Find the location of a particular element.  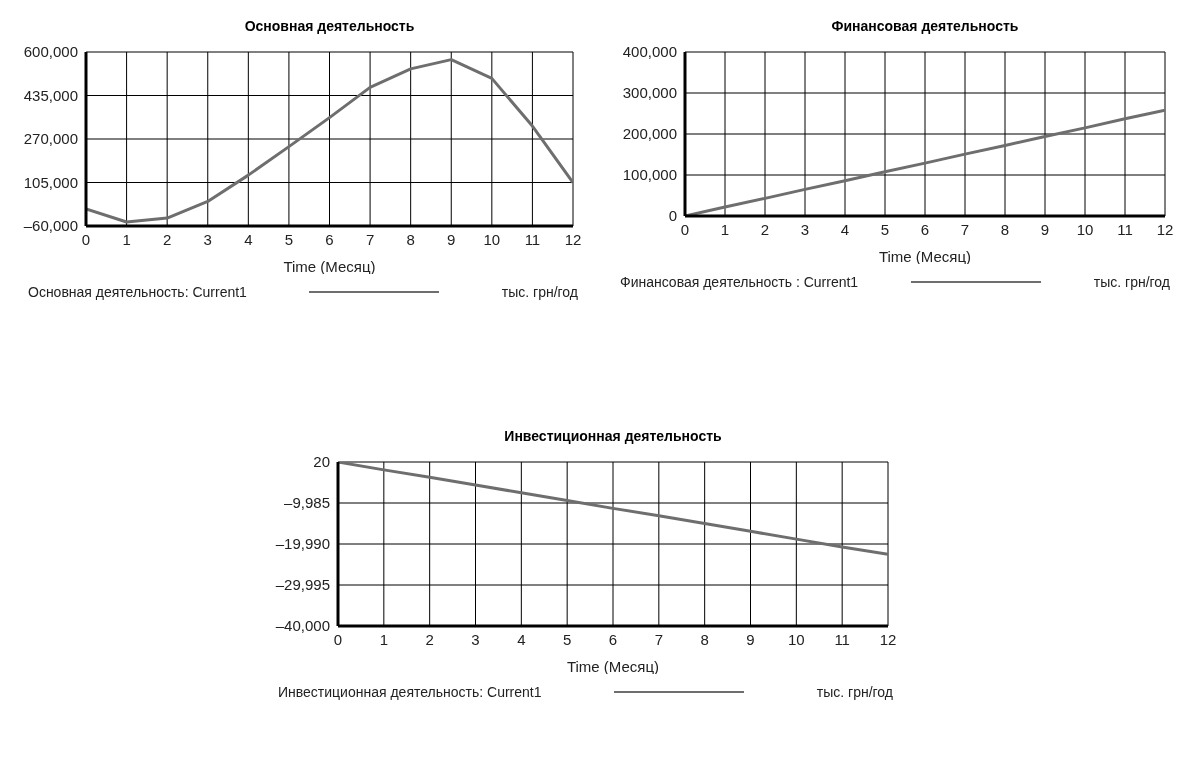

y-tick-label: –60,000 is located at coordinates (50, 226).